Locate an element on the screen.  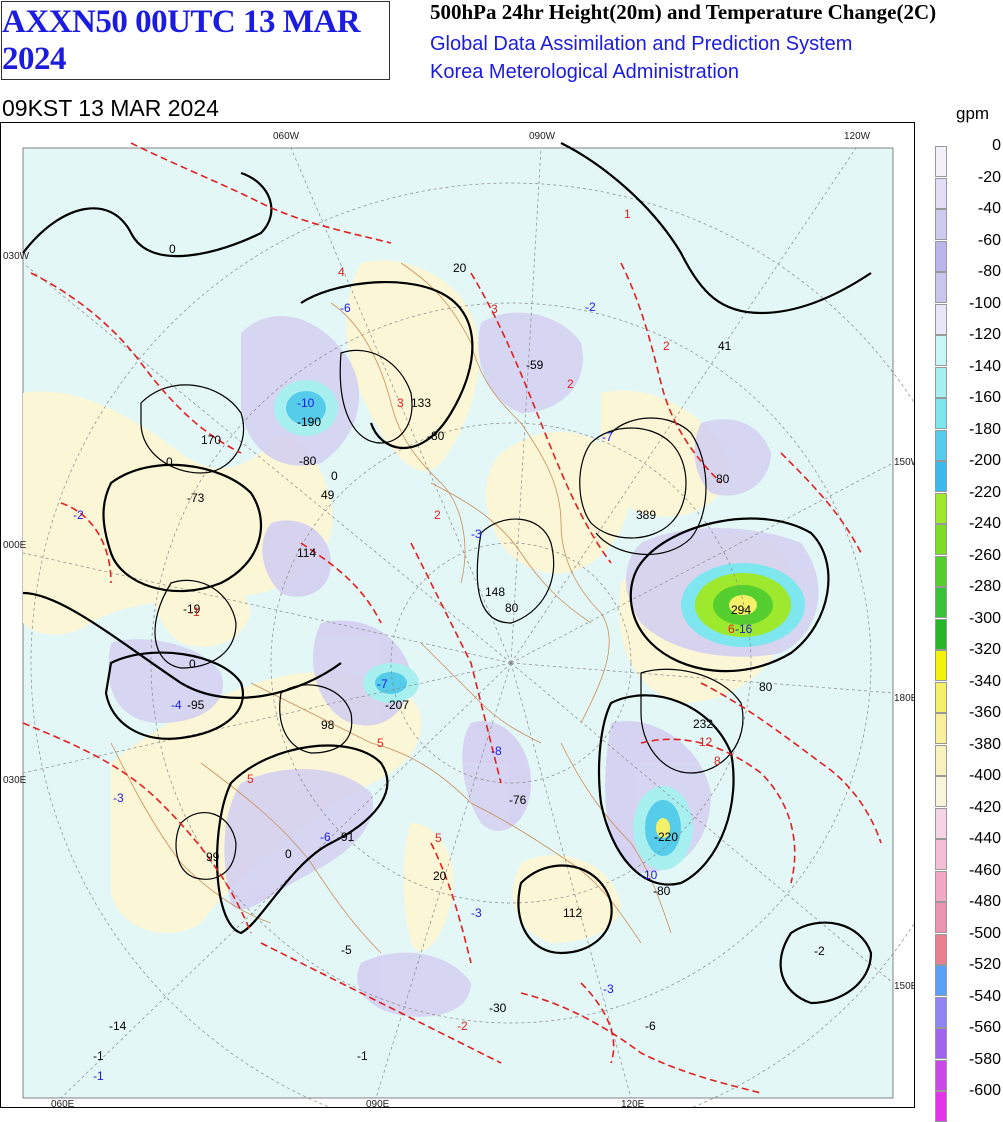
lon-label-left: 000E is located at coordinates (15, 545).